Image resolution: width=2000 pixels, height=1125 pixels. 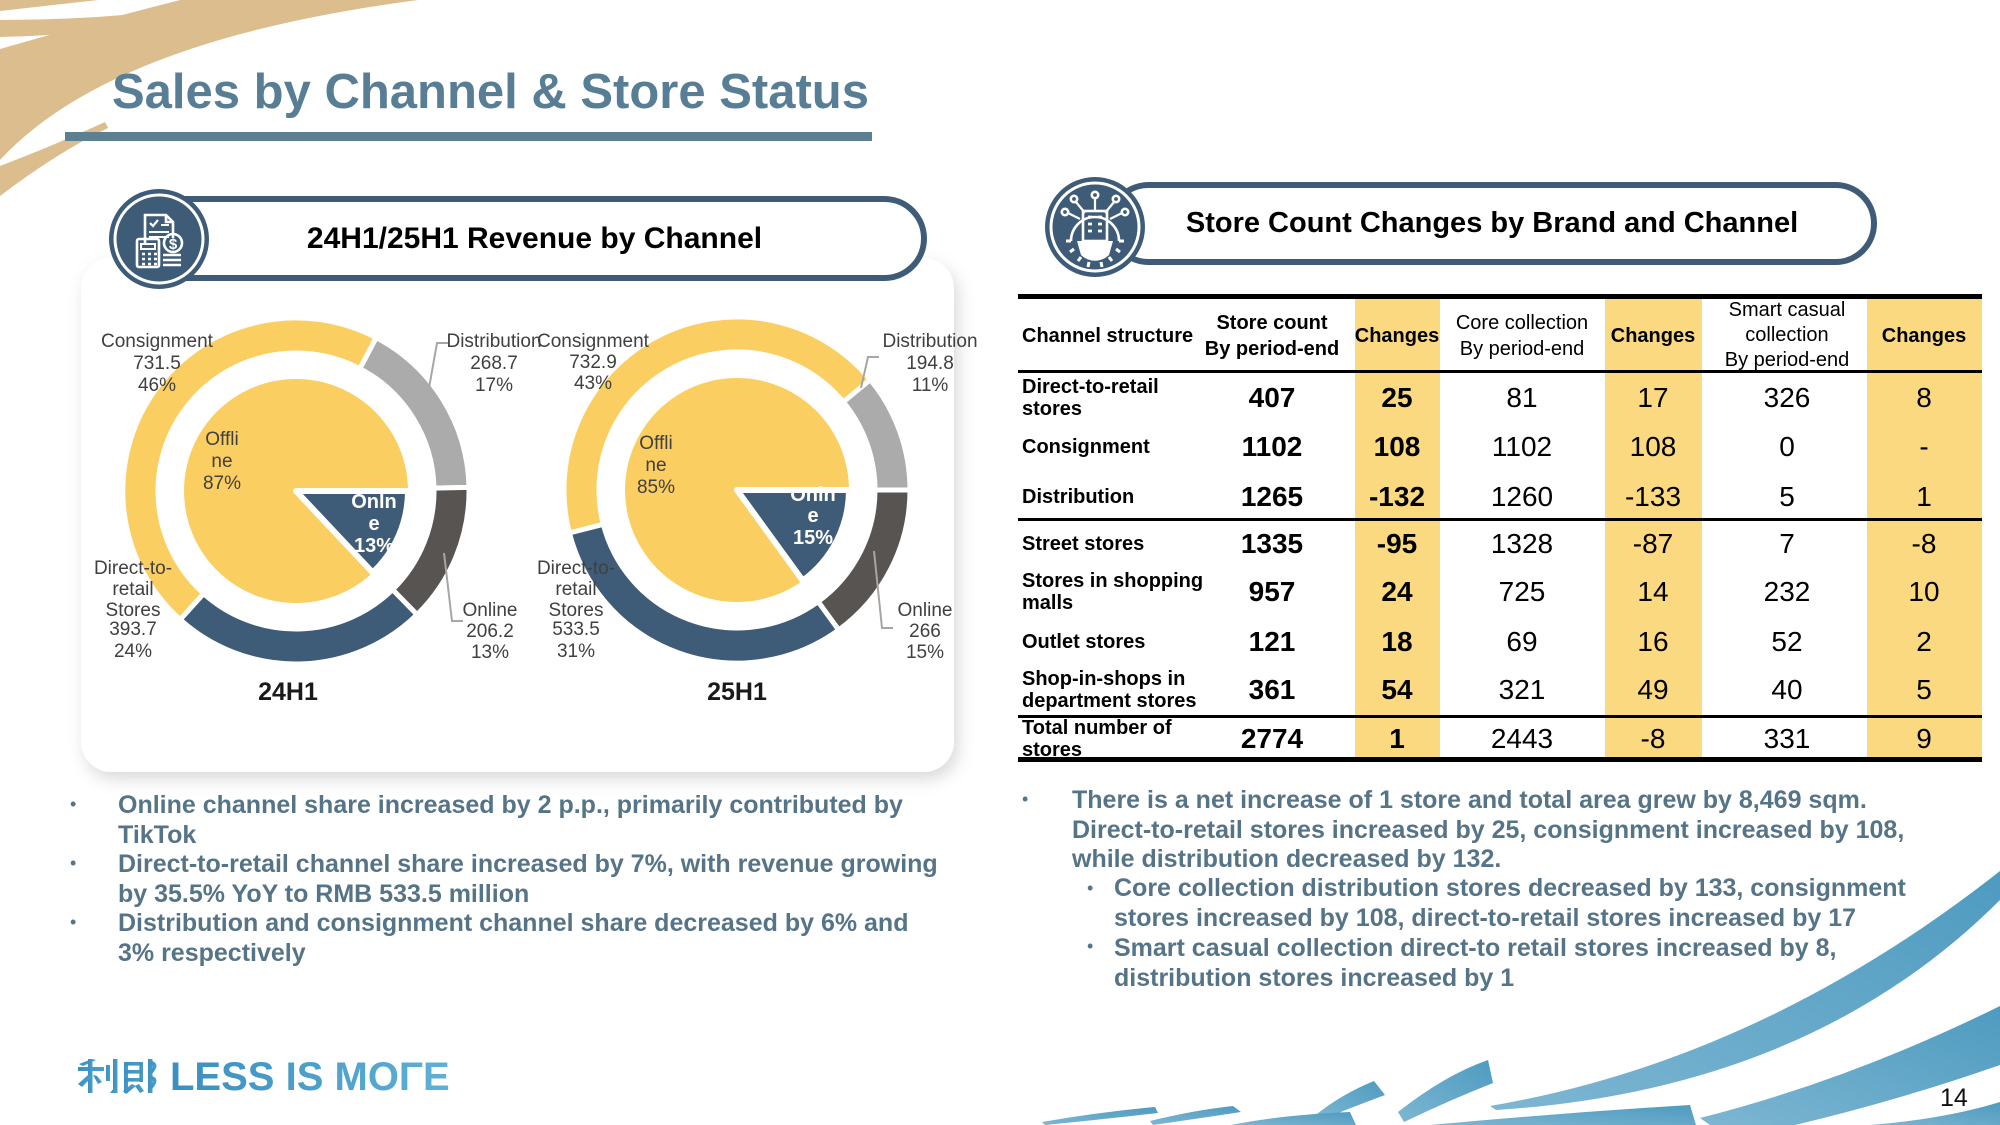 What do you see at coordinates (930, 363) in the screenshot?
I see `svg-text: 194.8` at bounding box center [930, 363].